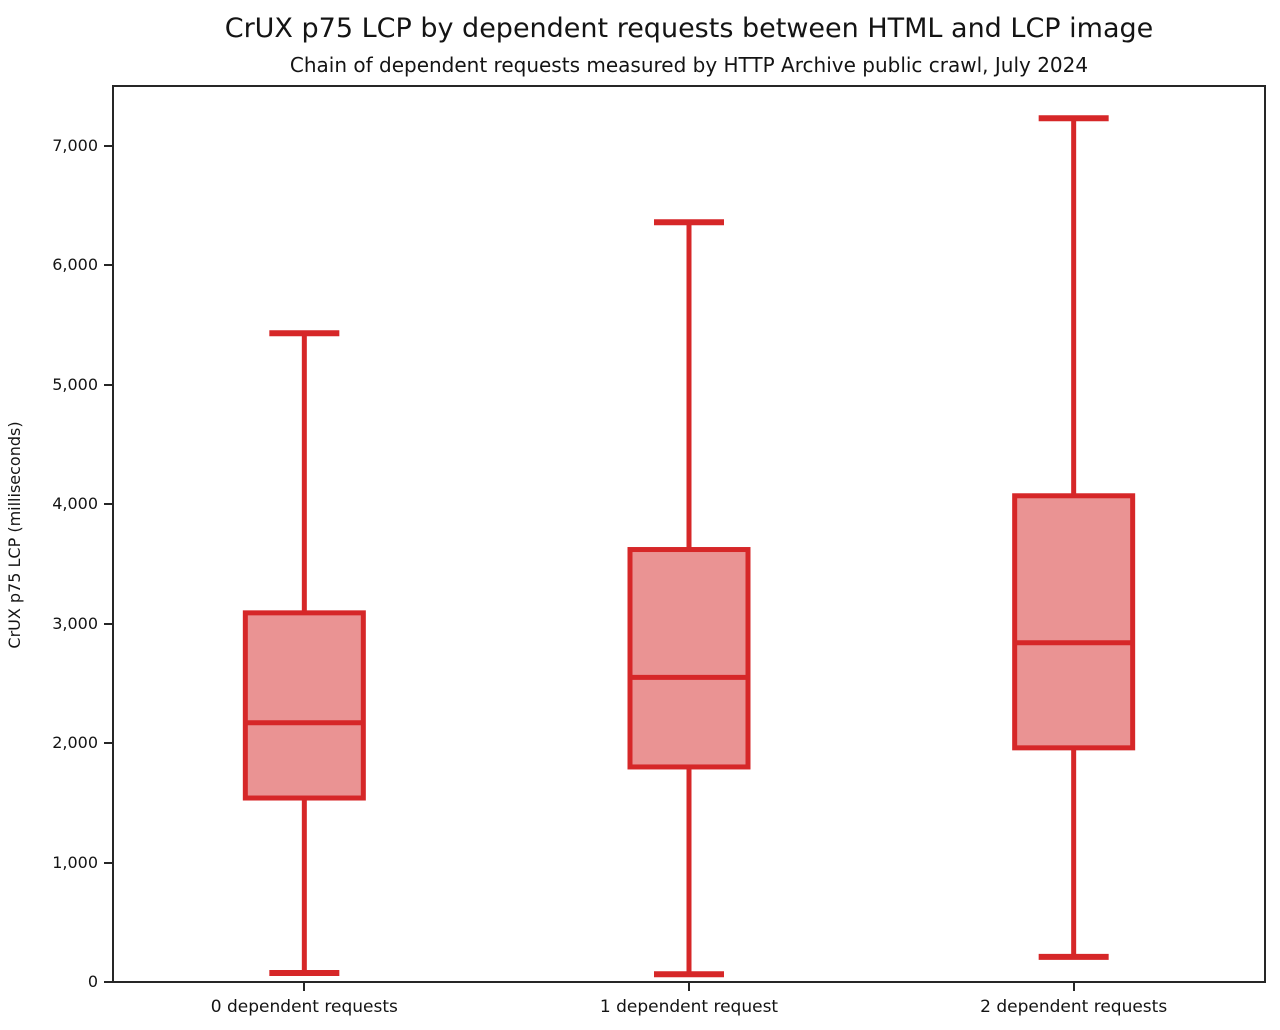 This screenshot has width=1280, height=1030. Describe the element at coordinates (75, 743) in the screenshot. I see `y-tick-label: 2,000` at that location.